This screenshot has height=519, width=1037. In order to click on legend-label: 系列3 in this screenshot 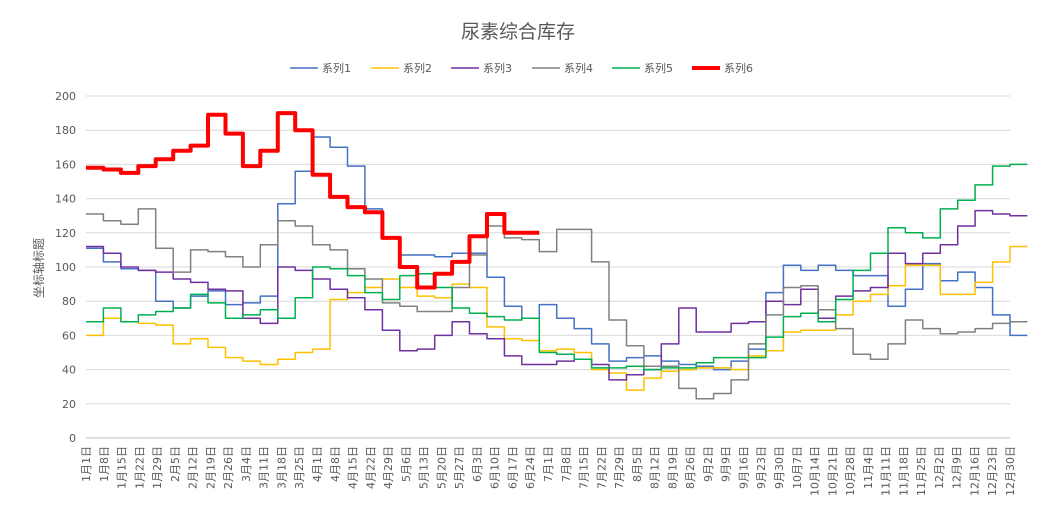, I will do `click(497, 68)`.